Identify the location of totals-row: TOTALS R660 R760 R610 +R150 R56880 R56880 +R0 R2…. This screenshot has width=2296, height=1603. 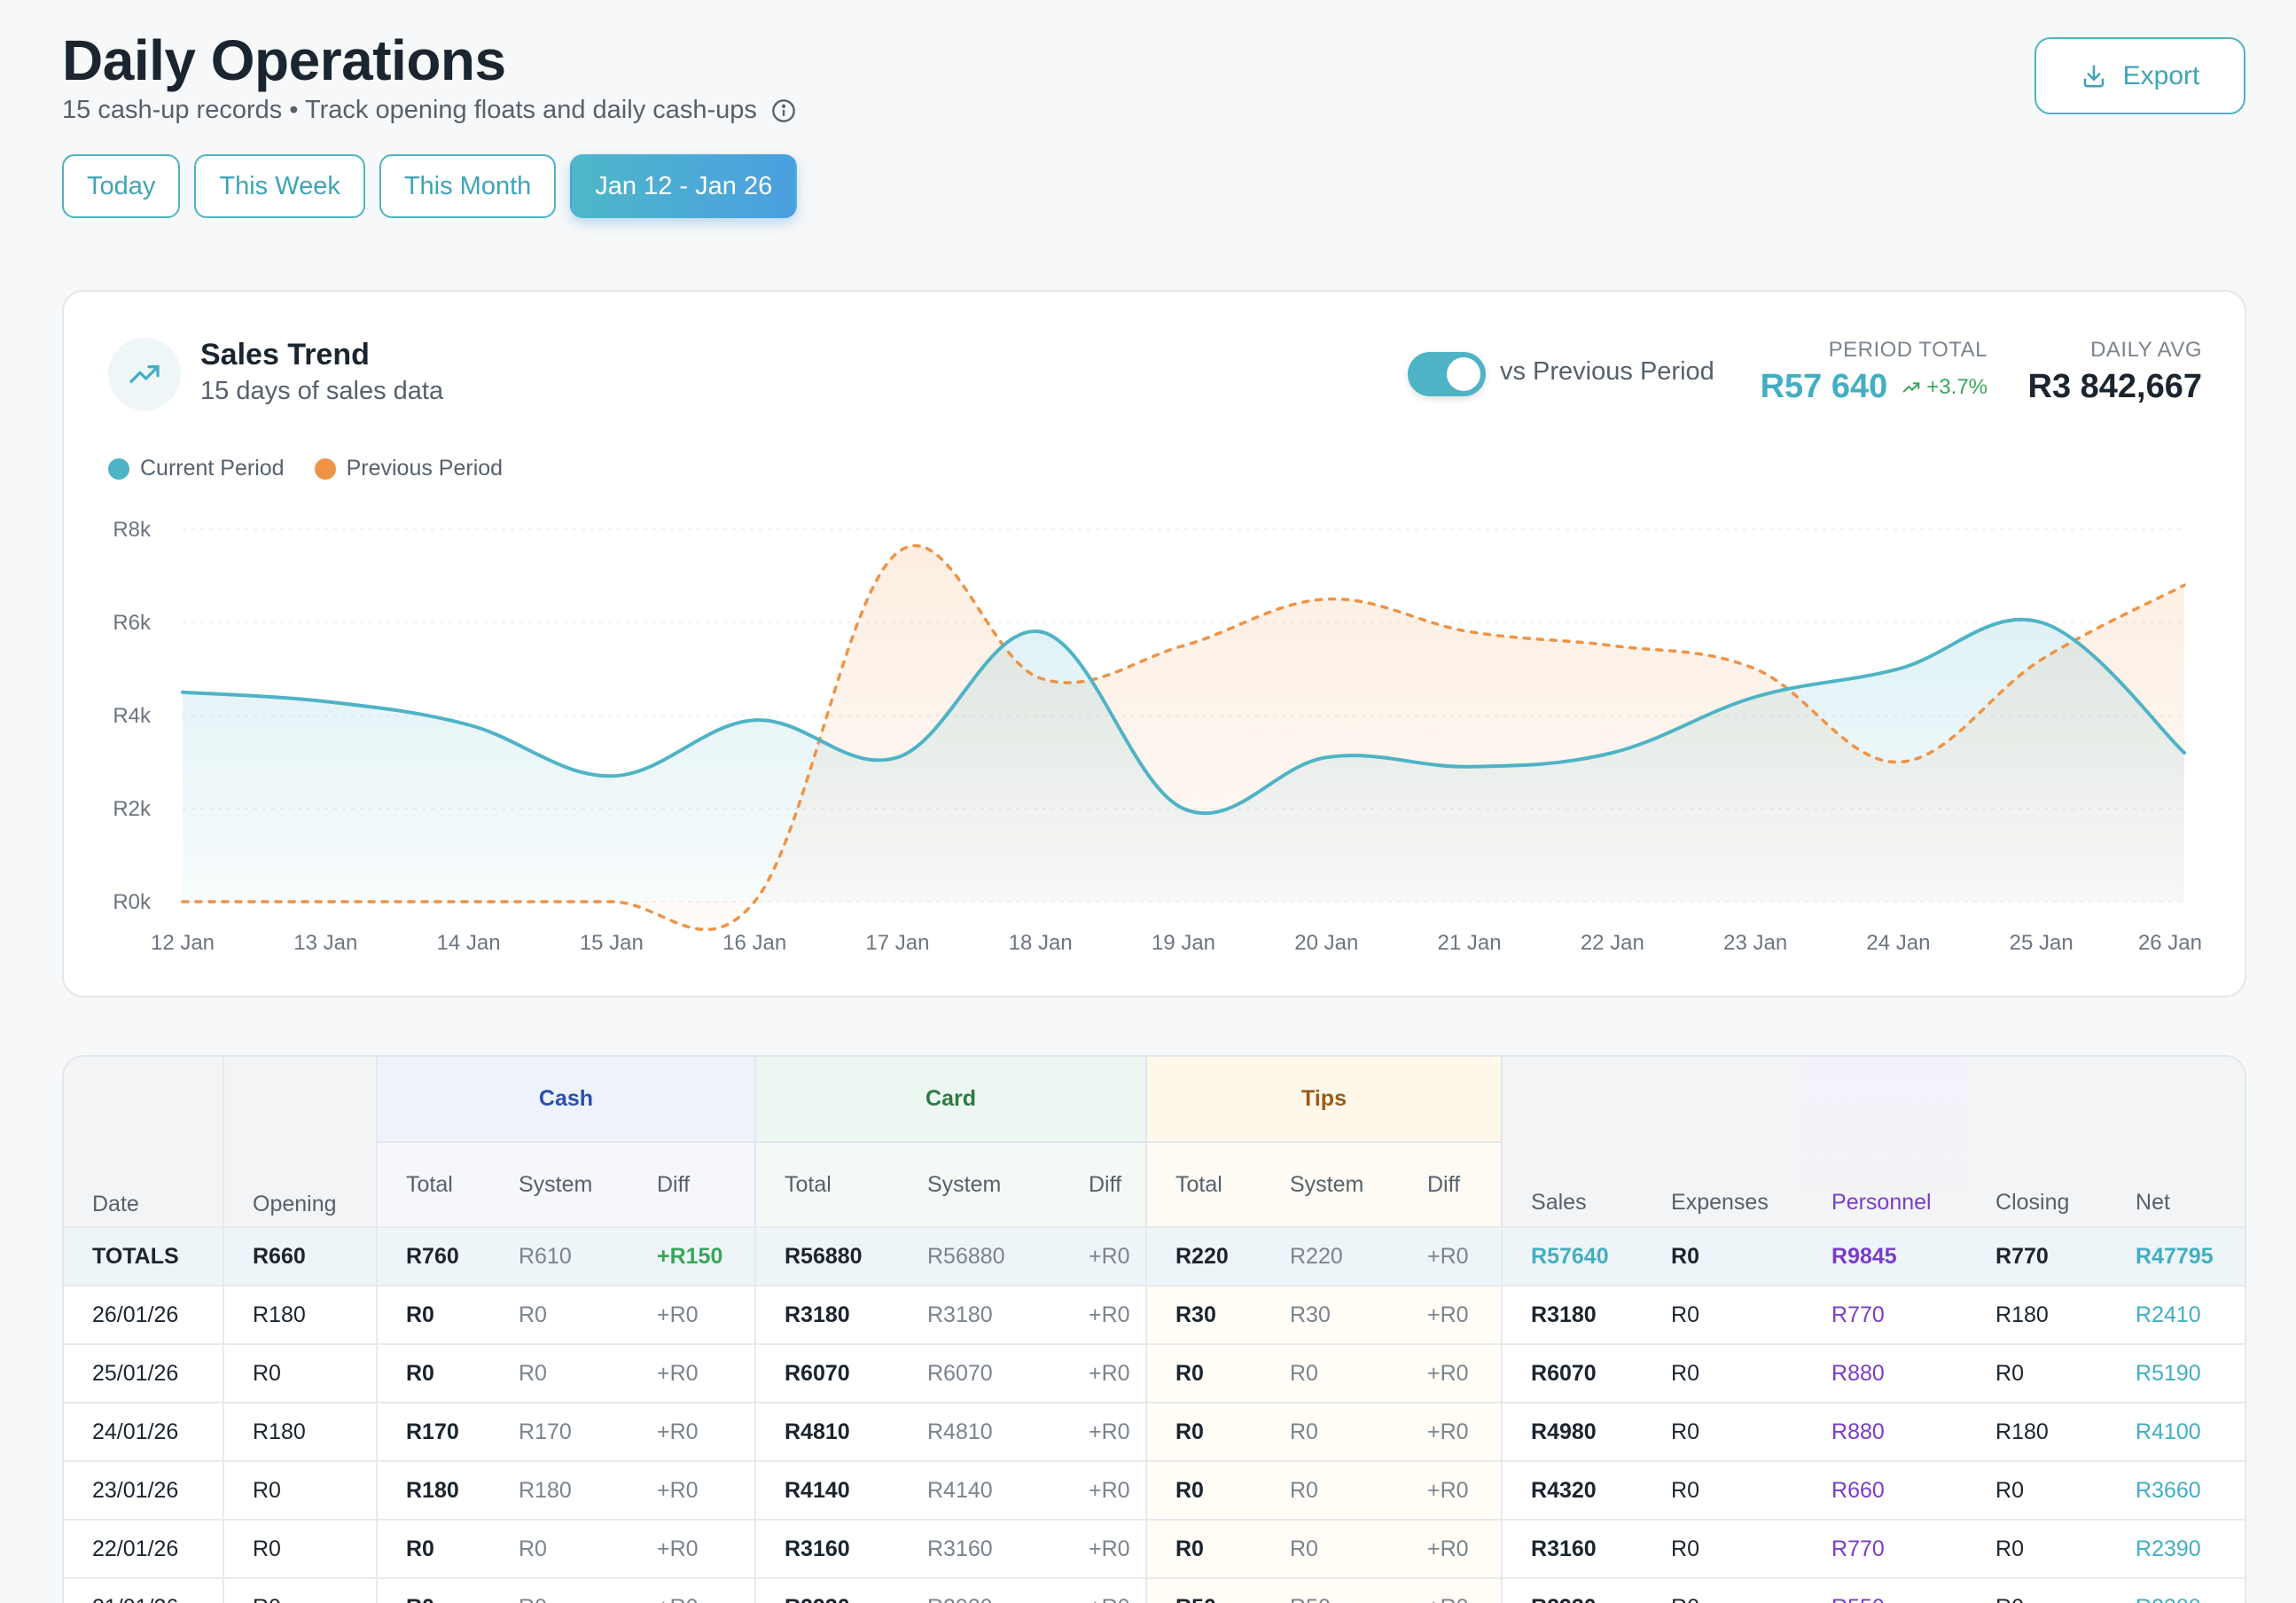
(1154, 1256).